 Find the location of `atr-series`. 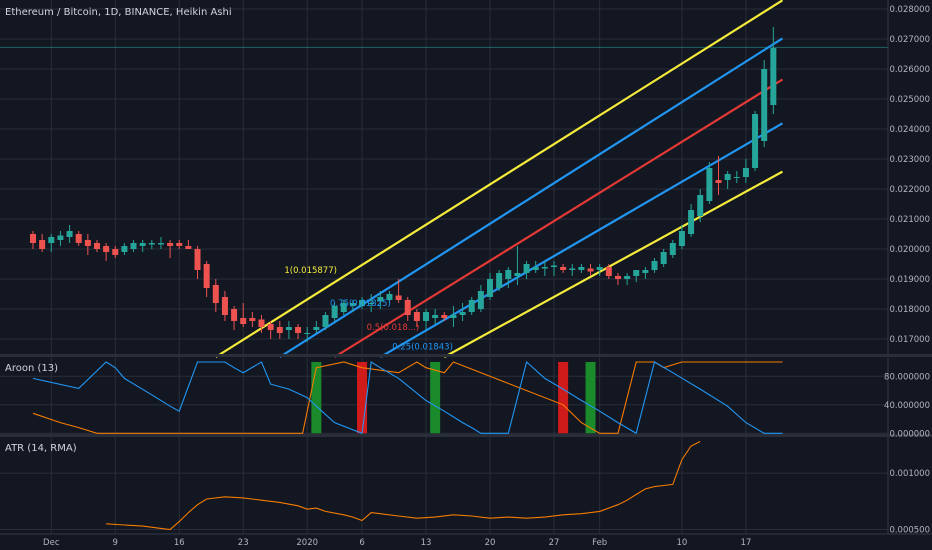

atr-series is located at coordinates (403, 486).